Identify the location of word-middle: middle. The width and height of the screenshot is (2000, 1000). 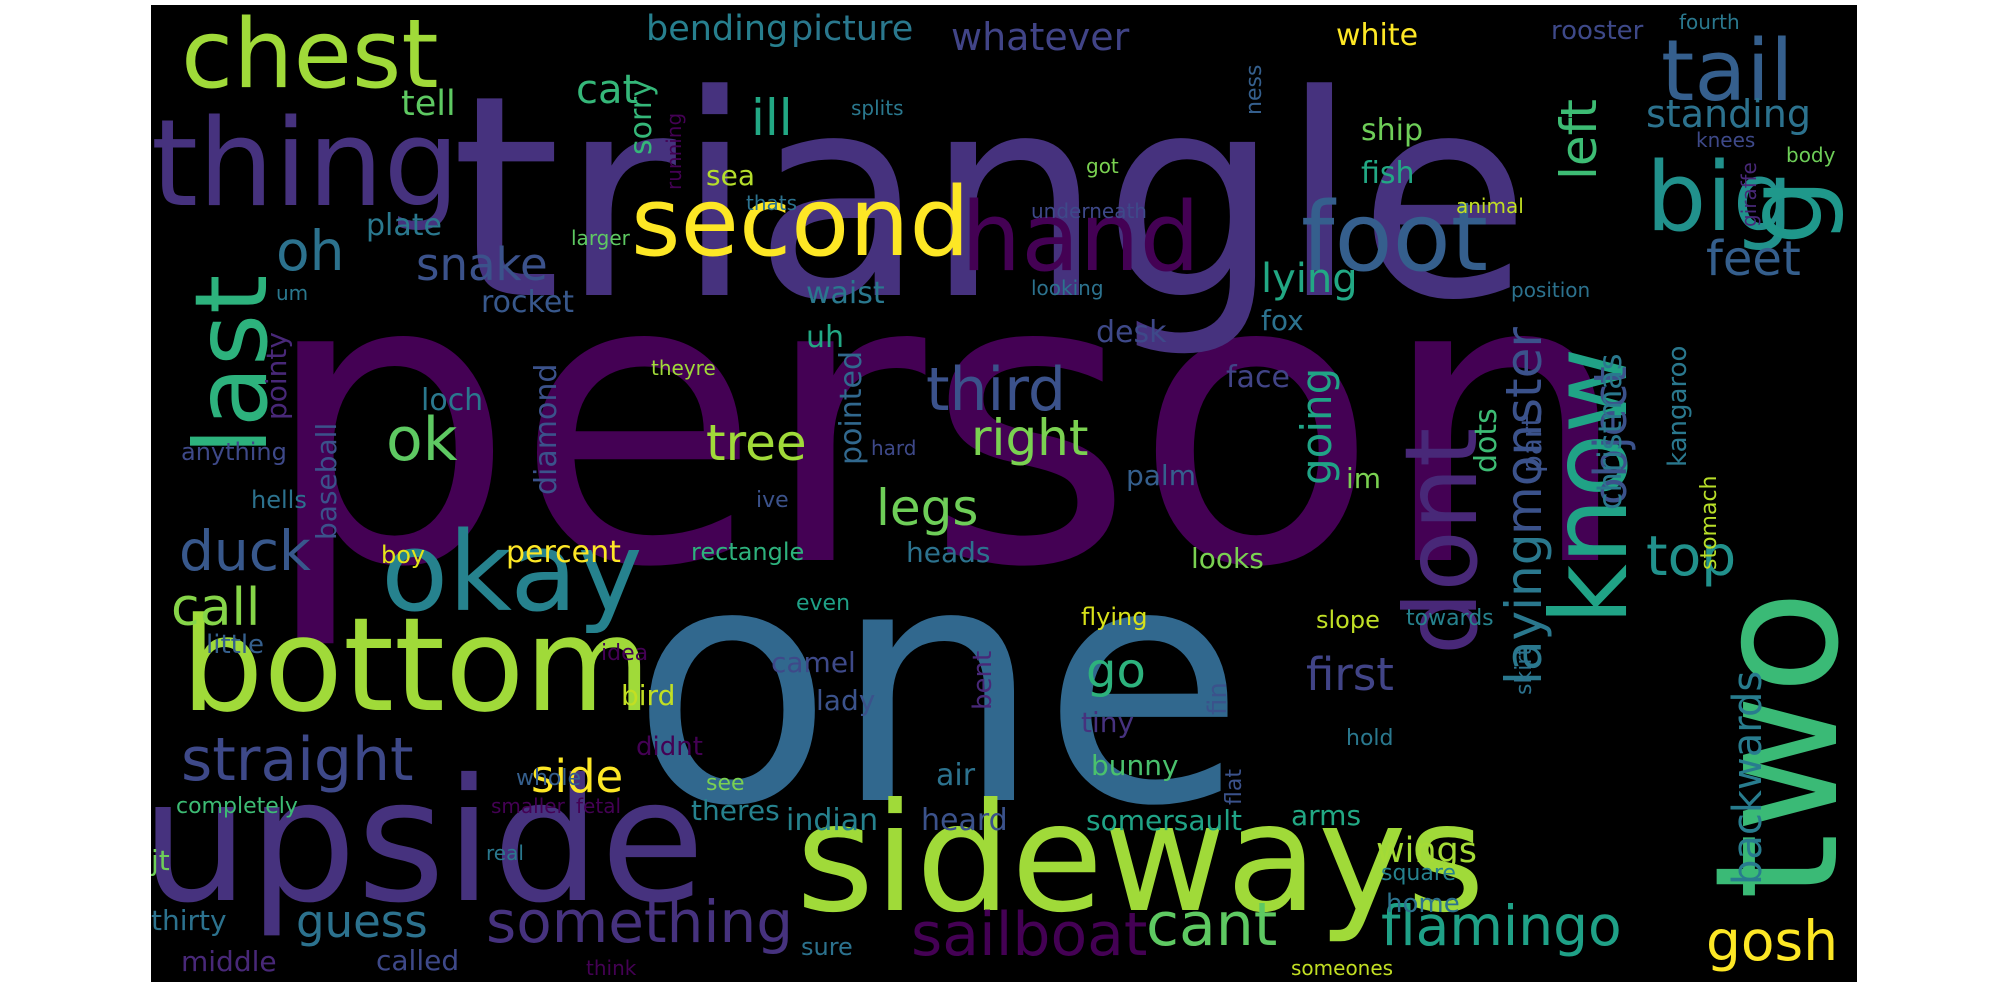
(229, 961).